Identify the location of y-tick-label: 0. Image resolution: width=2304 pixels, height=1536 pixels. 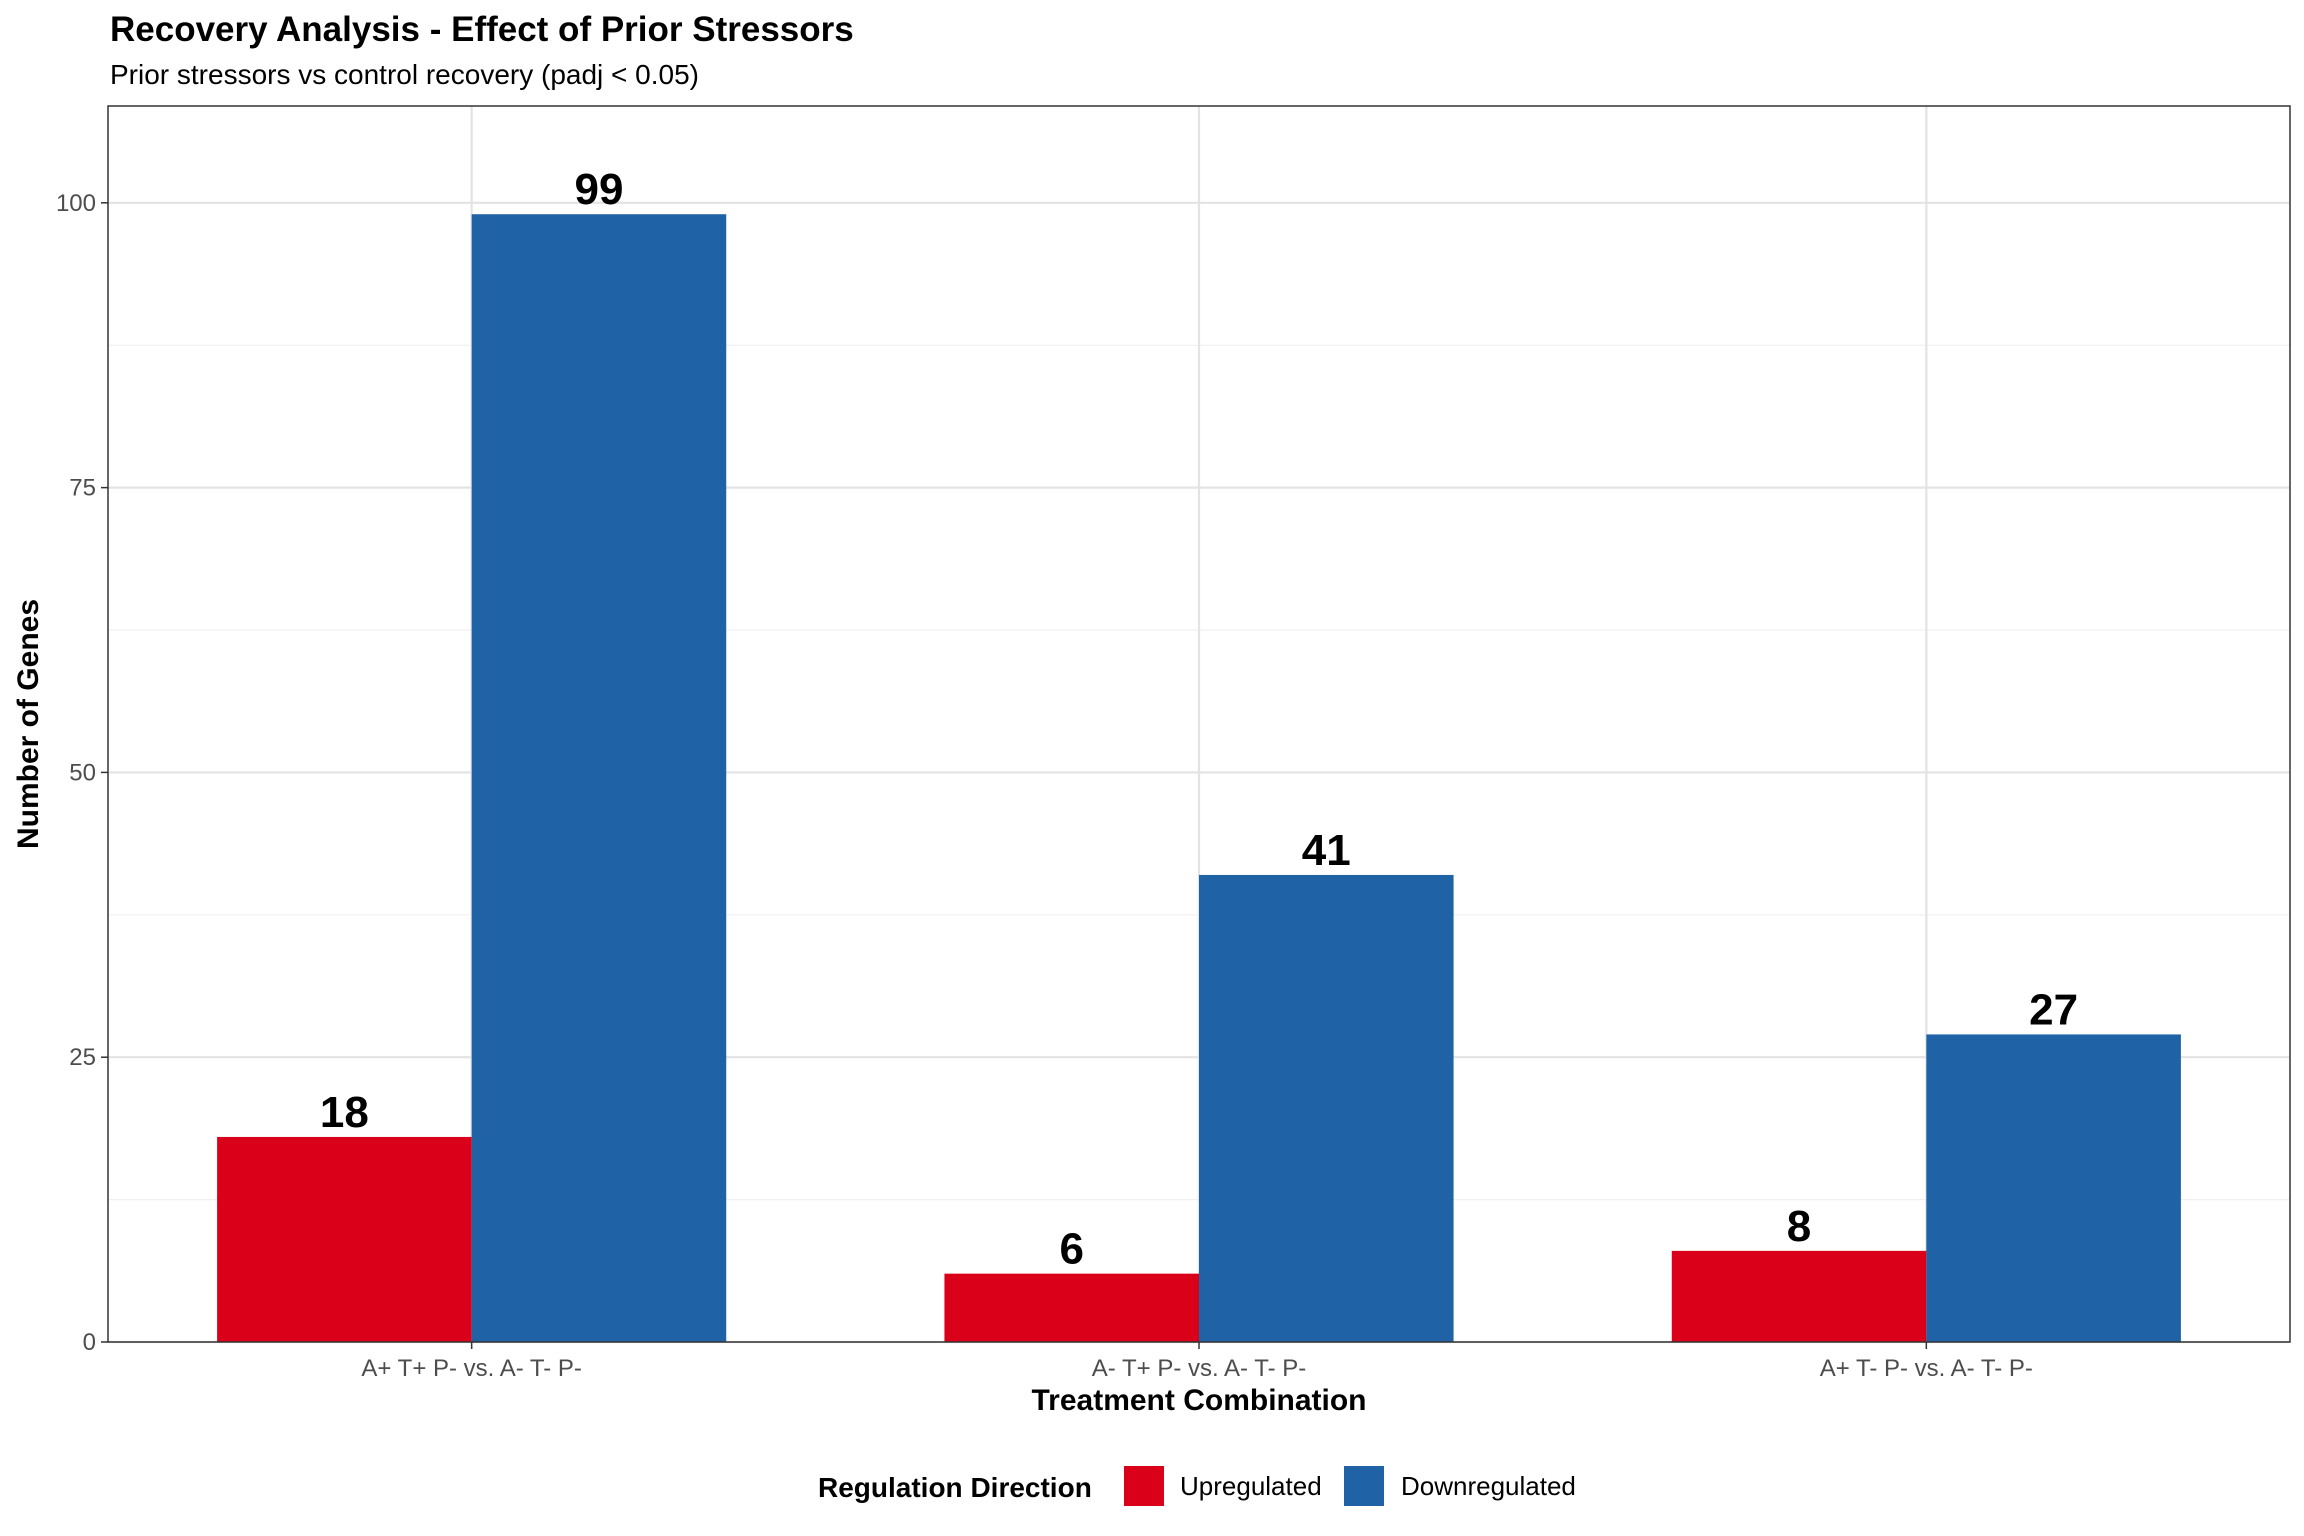
(89, 1342).